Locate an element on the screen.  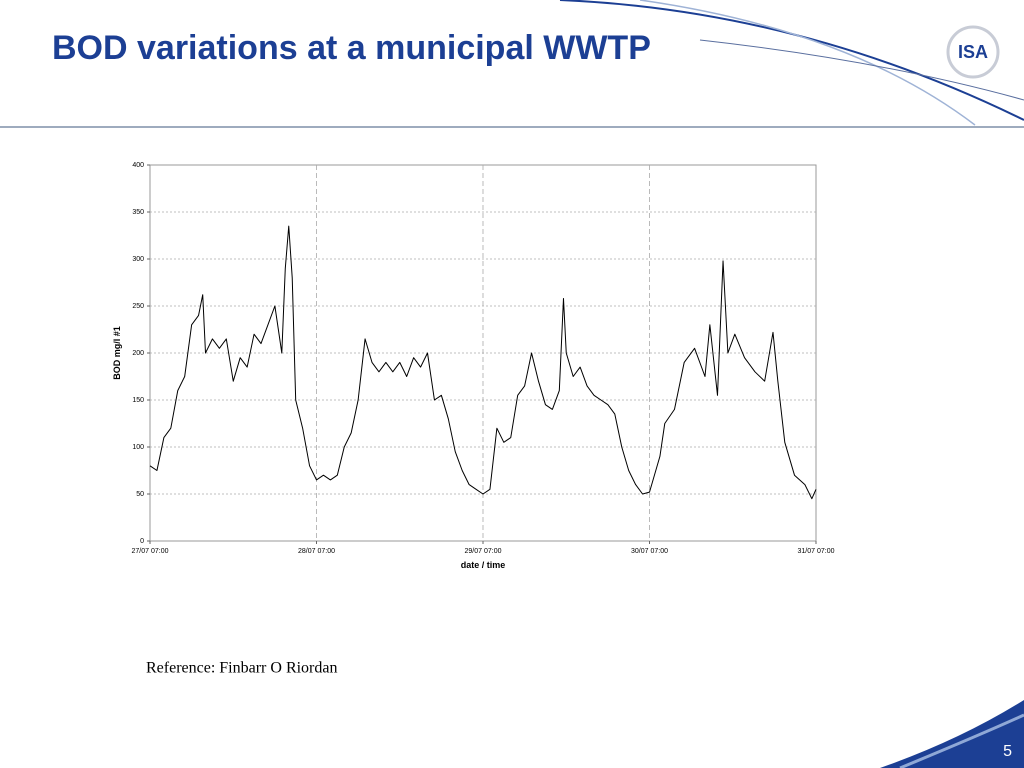
y-tick-label: 350 is located at coordinates (138, 212).